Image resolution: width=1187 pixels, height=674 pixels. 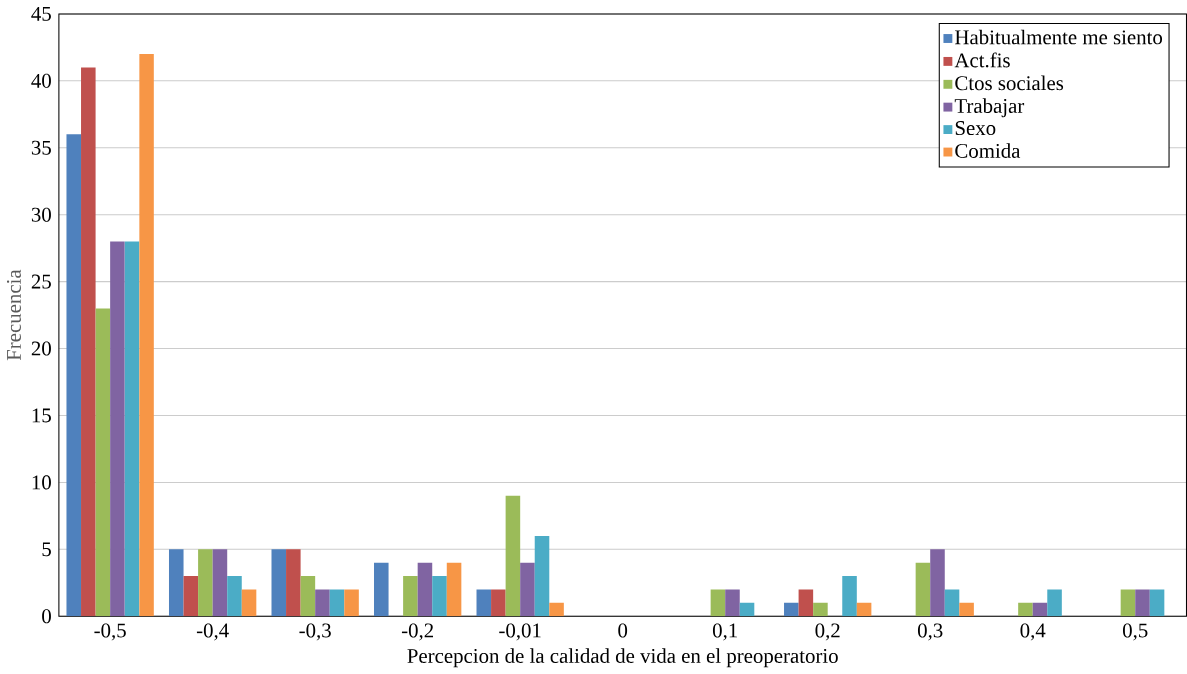 I want to click on x-axis-title: Percepcion de la calidad de vida en el preoperatorio, so click(x=622, y=658).